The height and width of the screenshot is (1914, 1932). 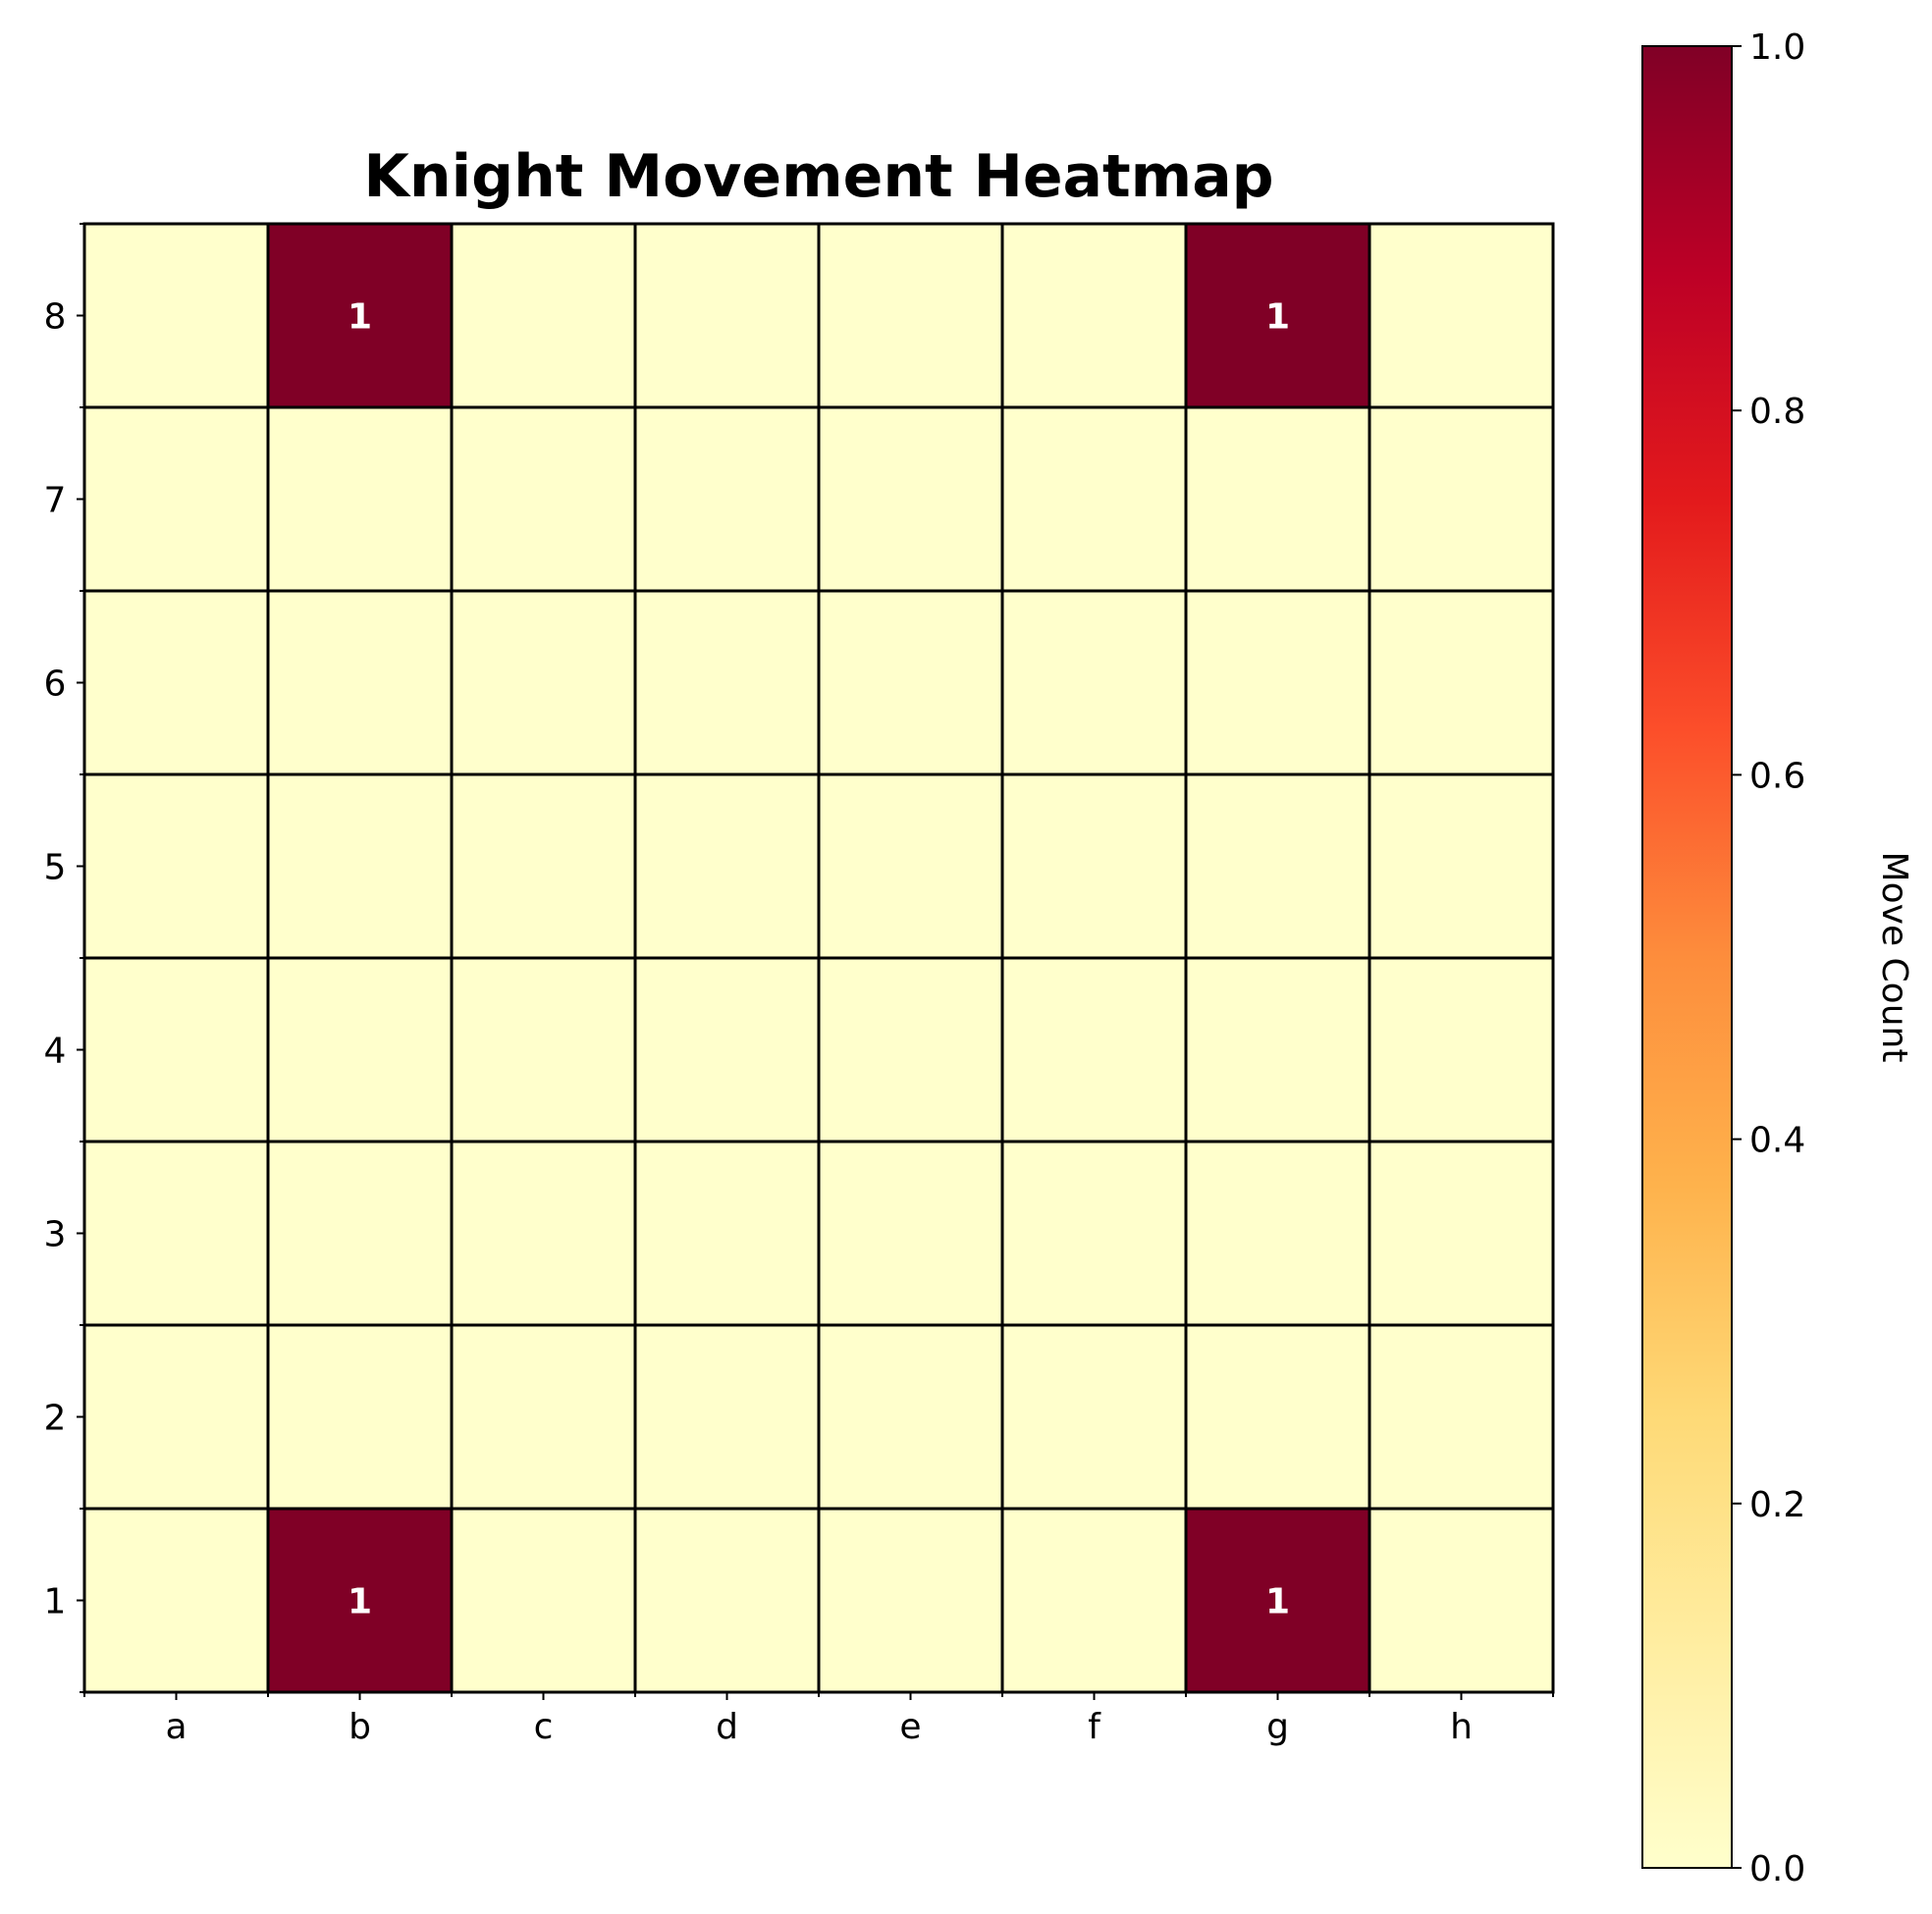 What do you see at coordinates (1777, 1505) in the screenshot?
I see `colorbar-tick-label: 0.2` at bounding box center [1777, 1505].